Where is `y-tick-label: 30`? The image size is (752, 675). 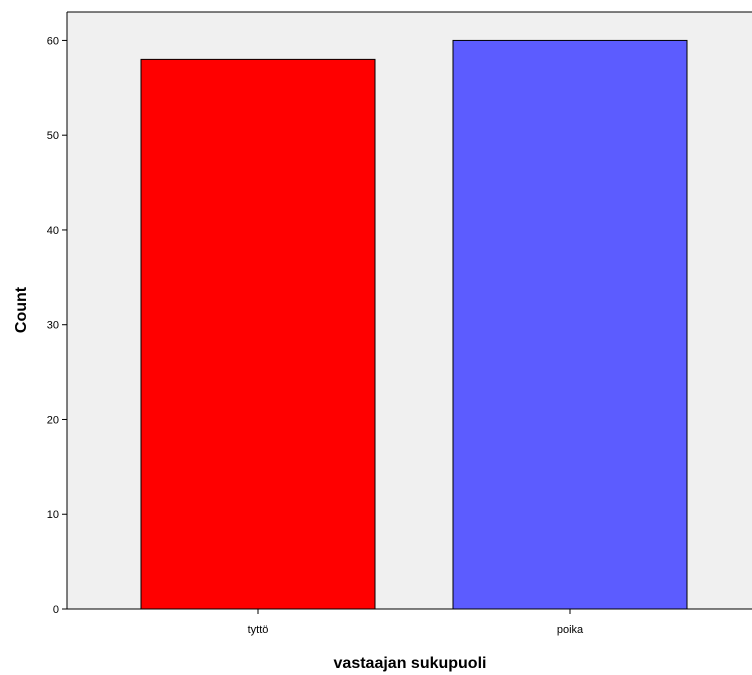 y-tick-label: 30 is located at coordinates (53, 326).